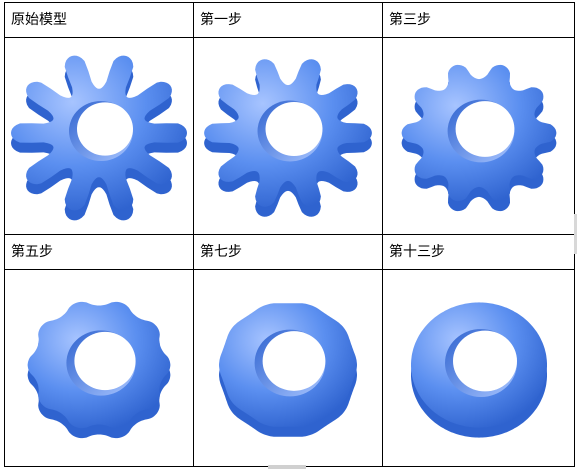  Describe the element at coordinates (99, 252) in the screenshot. I see `cell-label-3: 第五步` at that location.